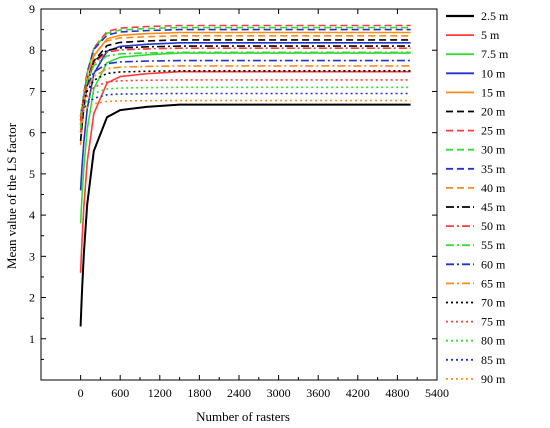 This screenshot has width=550, height=428. Describe the element at coordinates (493, 207) in the screenshot. I see `legend-label: 45 m` at that location.